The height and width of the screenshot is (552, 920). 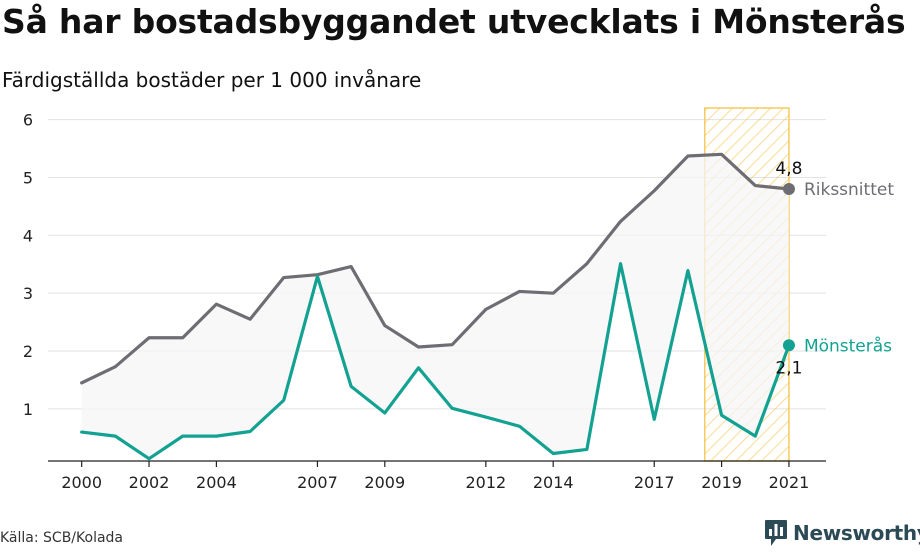 I want to click on y-tick-label: 2, so click(x=28, y=351).